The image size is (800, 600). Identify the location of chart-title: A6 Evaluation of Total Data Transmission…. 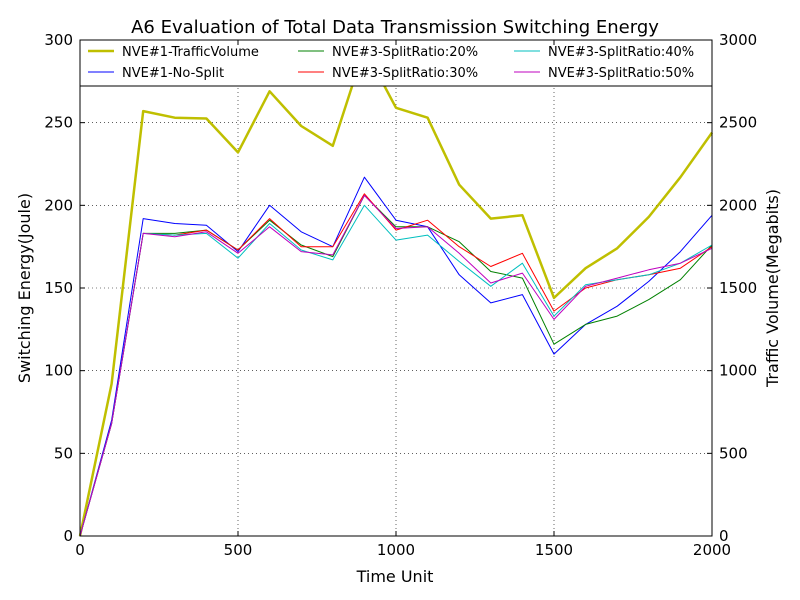
(395, 27).